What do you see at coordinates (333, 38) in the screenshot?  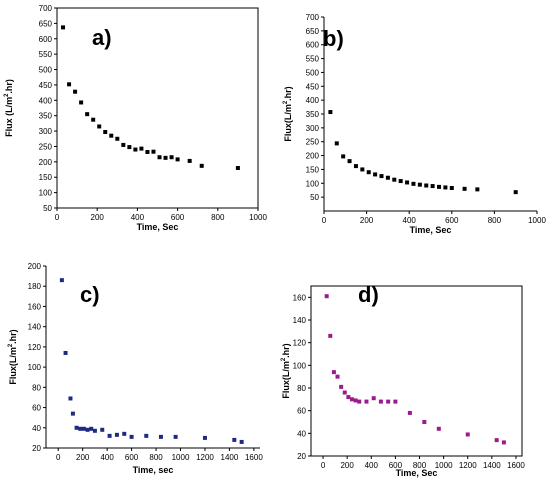 I see `panel-label: b)` at bounding box center [333, 38].